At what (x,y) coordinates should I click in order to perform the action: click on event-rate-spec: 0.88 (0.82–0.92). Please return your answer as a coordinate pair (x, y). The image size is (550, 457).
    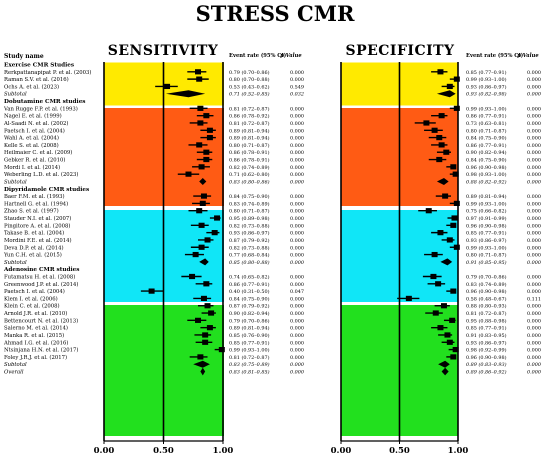
    Looking at the image, I should click on (486, 181).